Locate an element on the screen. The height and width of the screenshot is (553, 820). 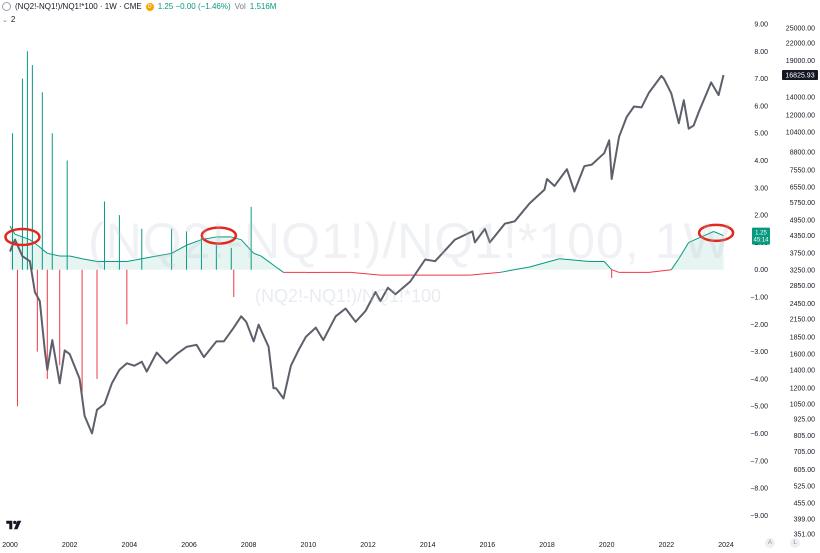
x-tick-label: 2016 is located at coordinates (488, 545).